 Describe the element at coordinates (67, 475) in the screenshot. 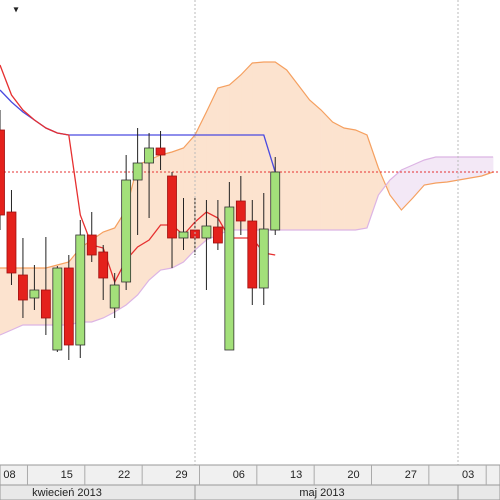

I see `x-tick-label: 15` at that location.